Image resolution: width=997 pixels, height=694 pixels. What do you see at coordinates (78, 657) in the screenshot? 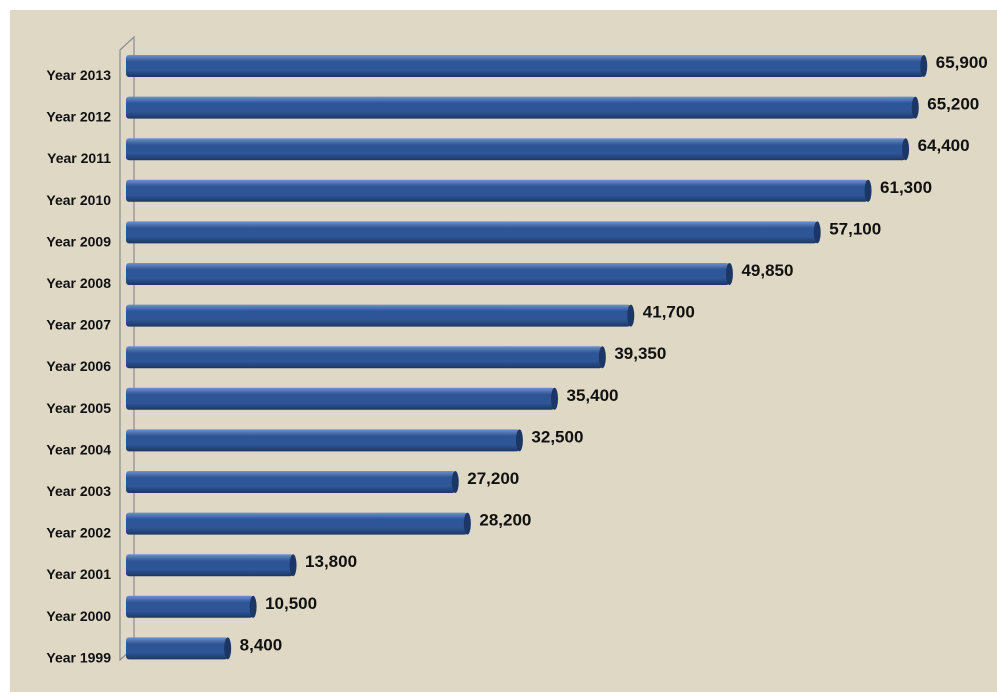
I see `category-tick-label: Year 1999` at bounding box center [78, 657].